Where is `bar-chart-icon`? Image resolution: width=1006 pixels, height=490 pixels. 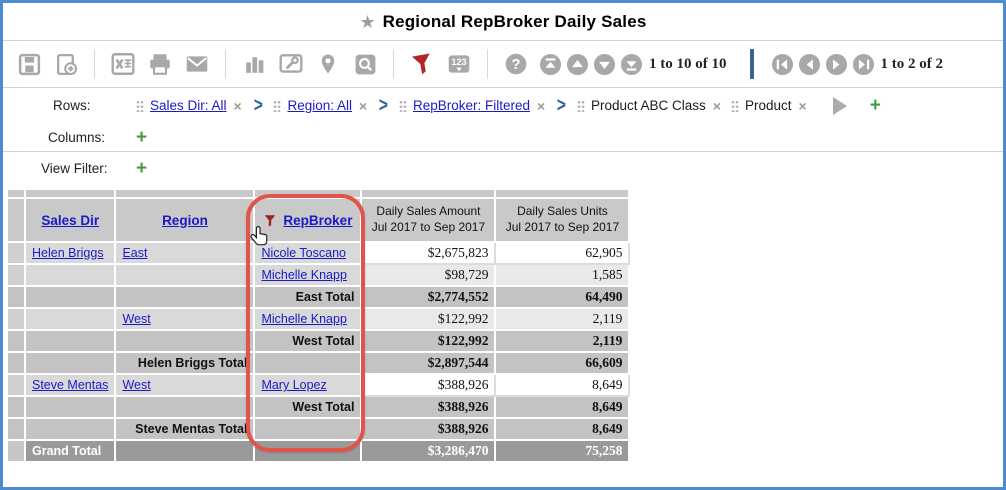
bar-chart-icon is located at coordinates (254, 64).